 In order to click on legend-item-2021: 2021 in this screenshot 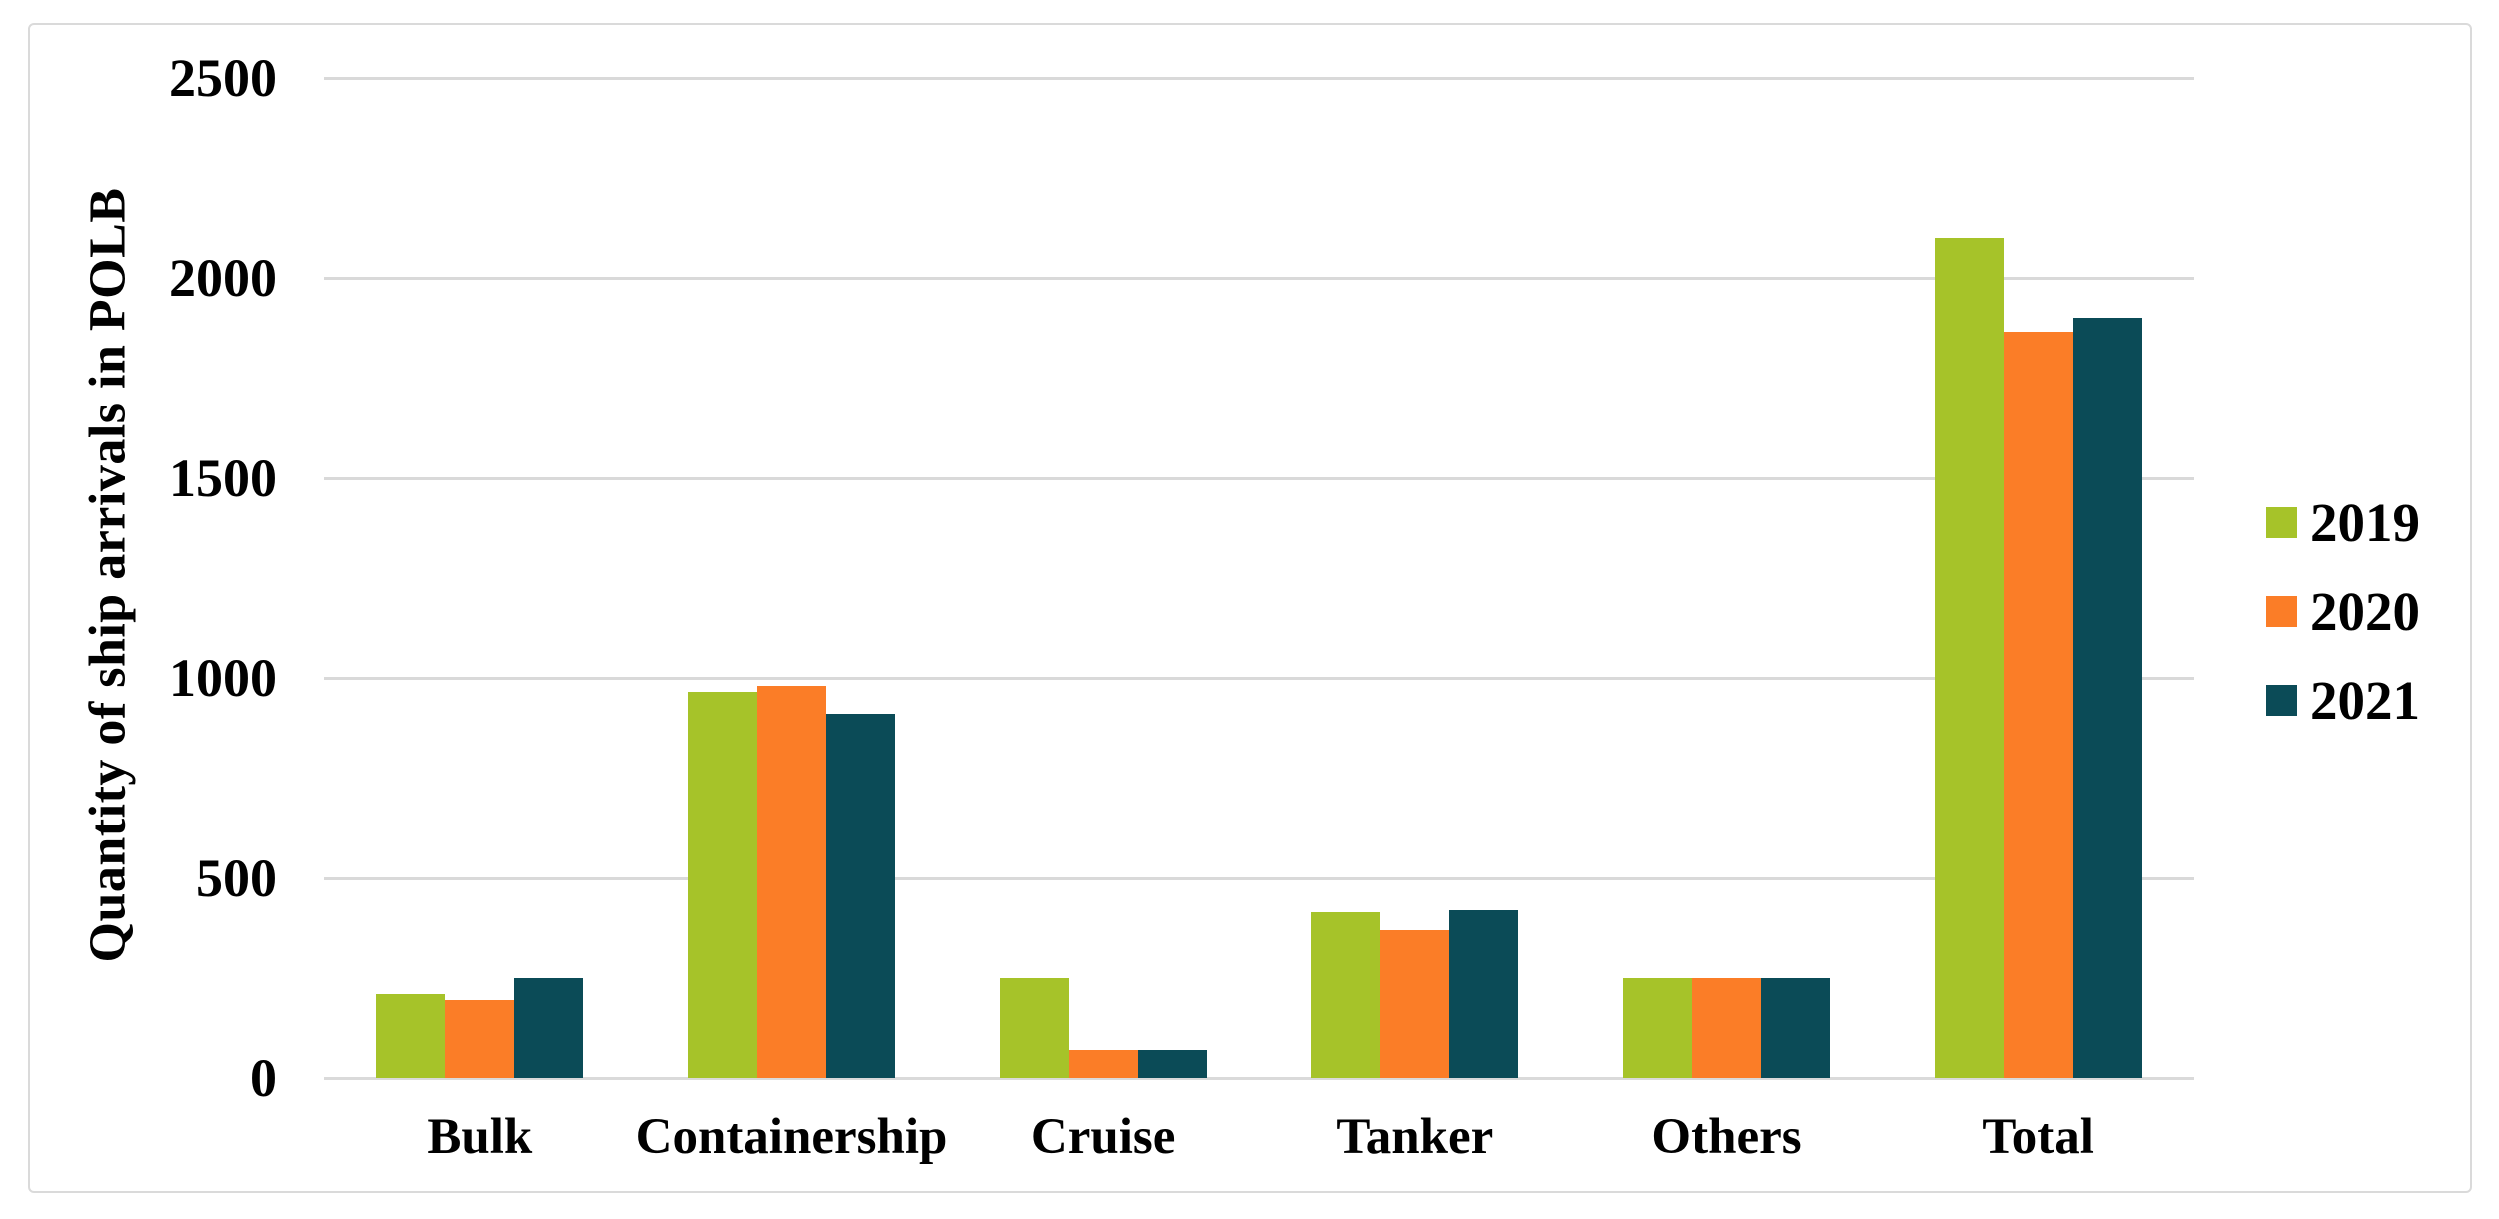, I will do `click(2343, 700)`.